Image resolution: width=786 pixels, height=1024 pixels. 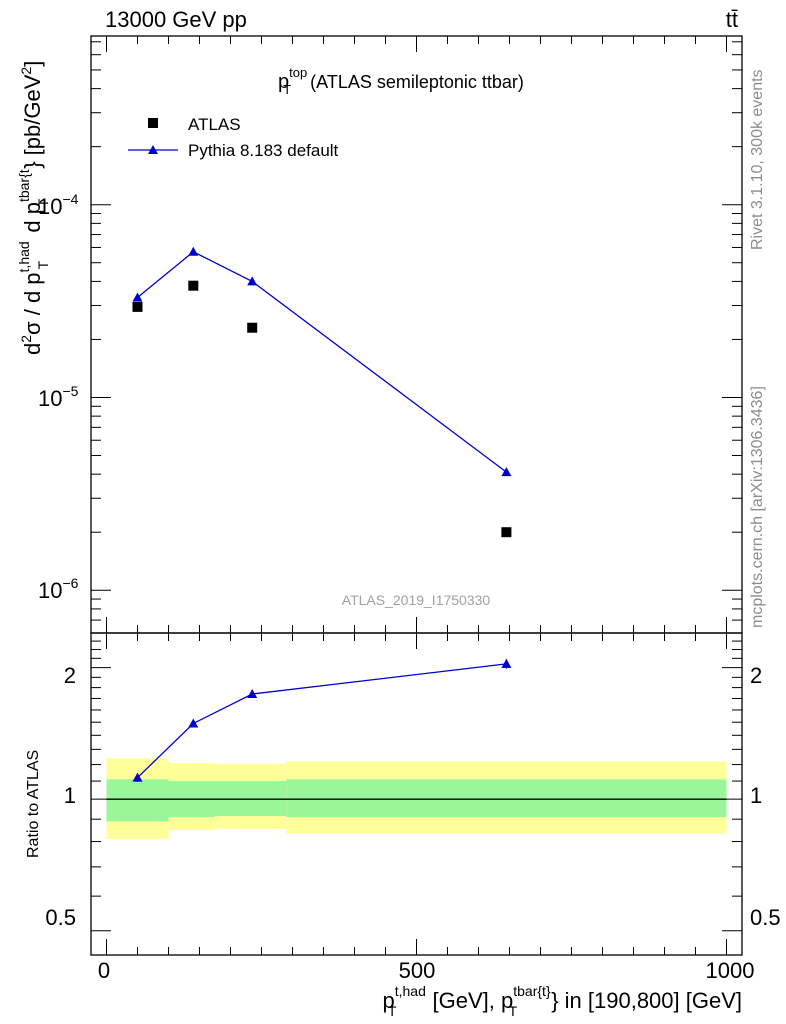 What do you see at coordinates (765, 917) in the screenshot?
I see `ratio-y-tick-label-0.5-right: 0.5` at bounding box center [765, 917].